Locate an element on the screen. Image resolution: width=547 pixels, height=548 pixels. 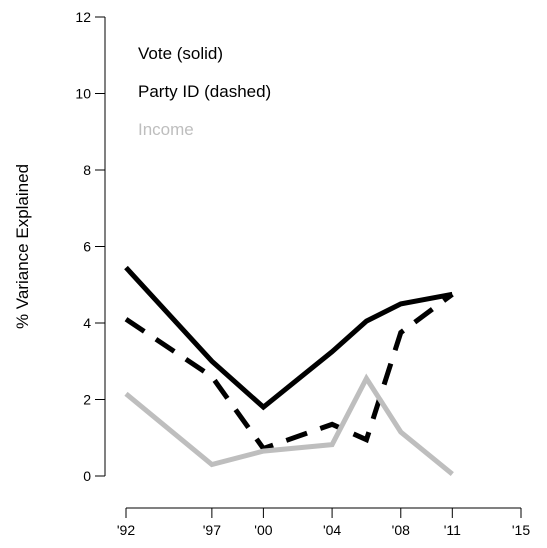
legend-entry: Vote (solid) is located at coordinates (180, 53).